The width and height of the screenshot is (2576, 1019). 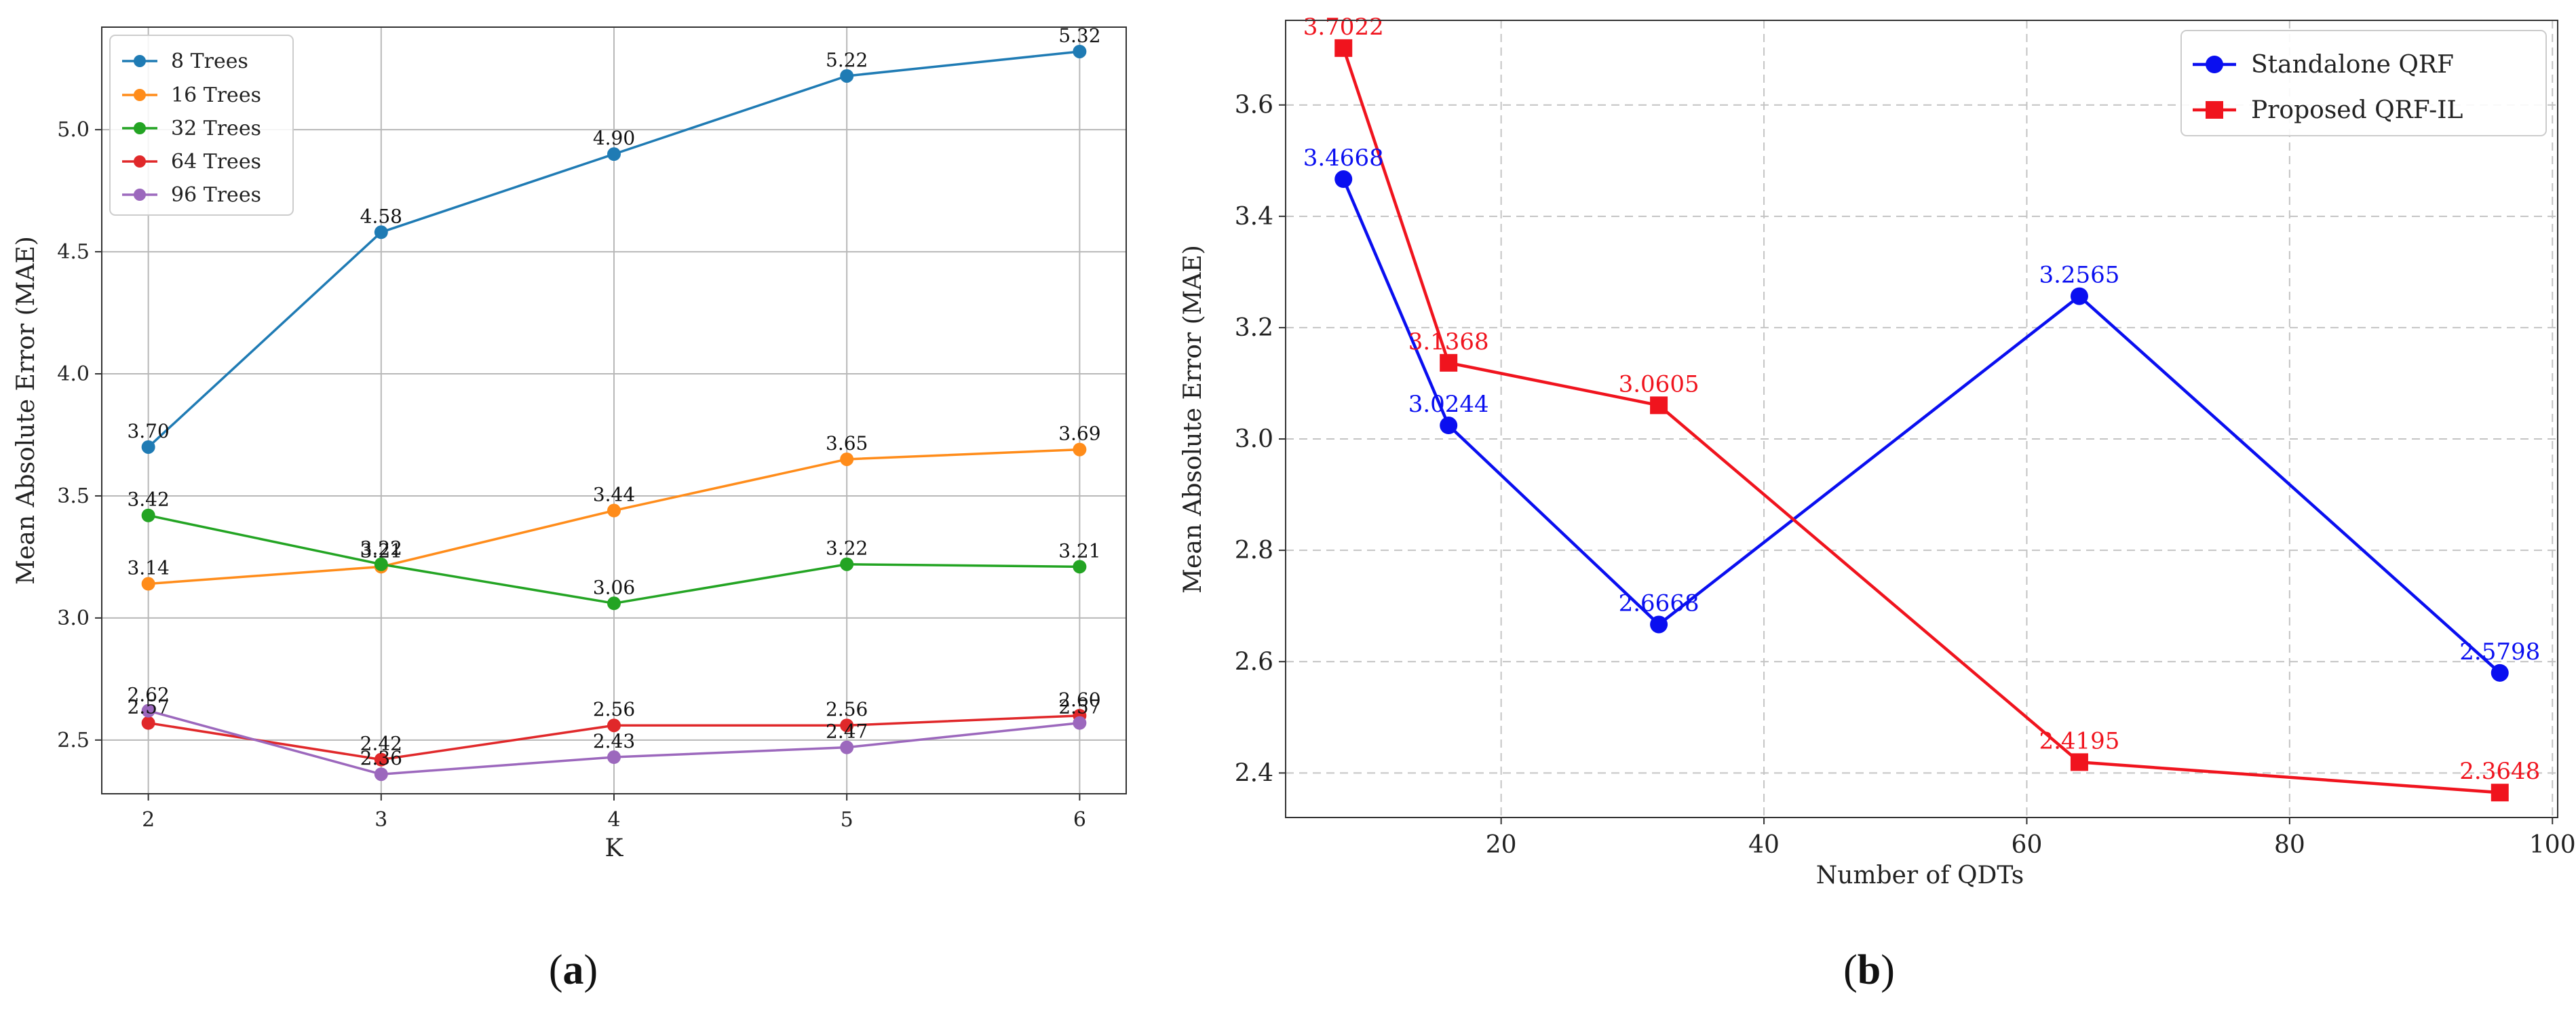 What do you see at coordinates (381, 216) in the screenshot?
I see `data-label-a-0-1: 4.58` at bounding box center [381, 216].